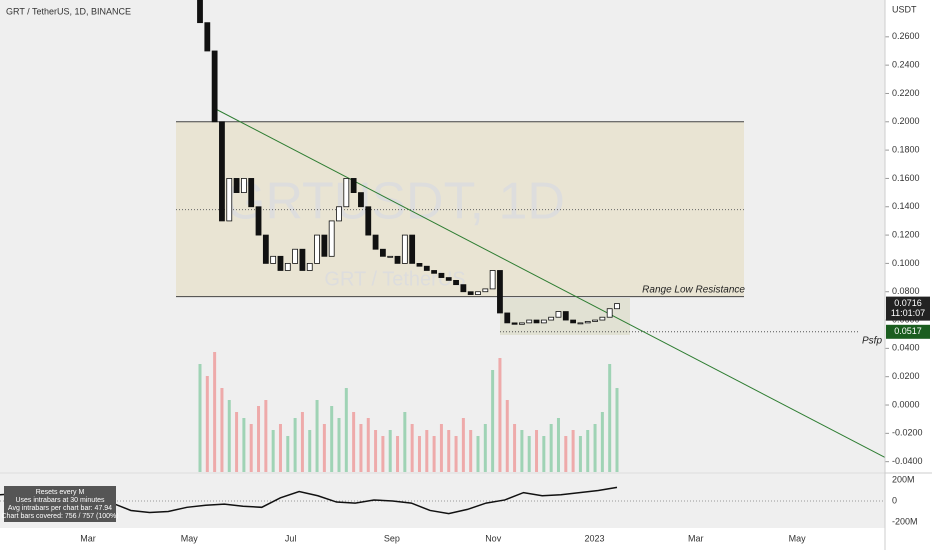 Image resolution: width=932 pixels, height=555 pixels. Describe the element at coordinates (906, 348) in the screenshot. I see `y-tick-label: 0.0400` at that location.